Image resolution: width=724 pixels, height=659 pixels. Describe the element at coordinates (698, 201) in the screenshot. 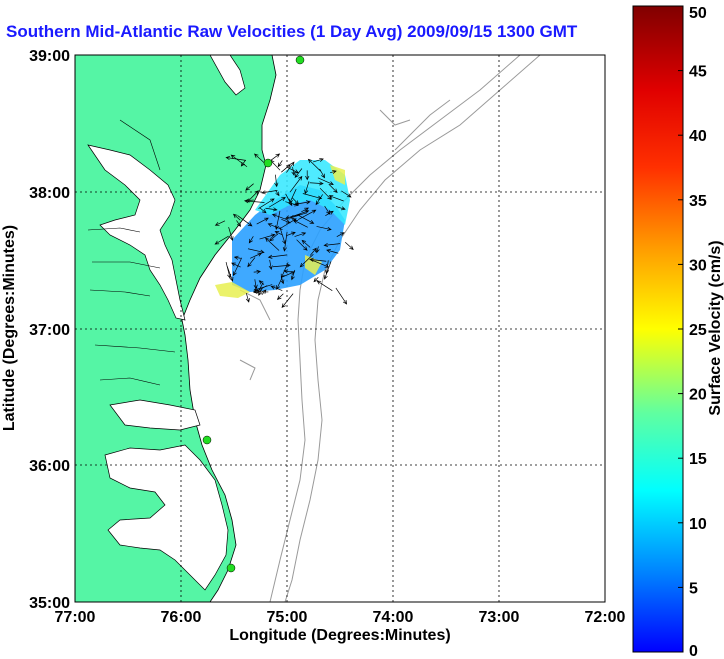

I see `colorbar-tick-label: 35` at that location.